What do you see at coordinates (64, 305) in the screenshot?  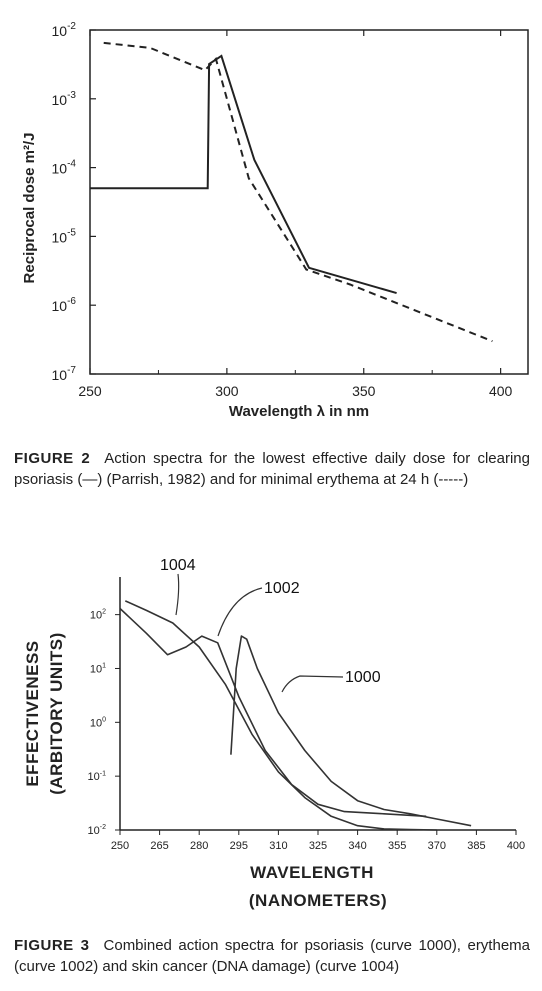 I see `fig2-y-tick-label: 10⁻⁶` at bounding box center [64, 305].